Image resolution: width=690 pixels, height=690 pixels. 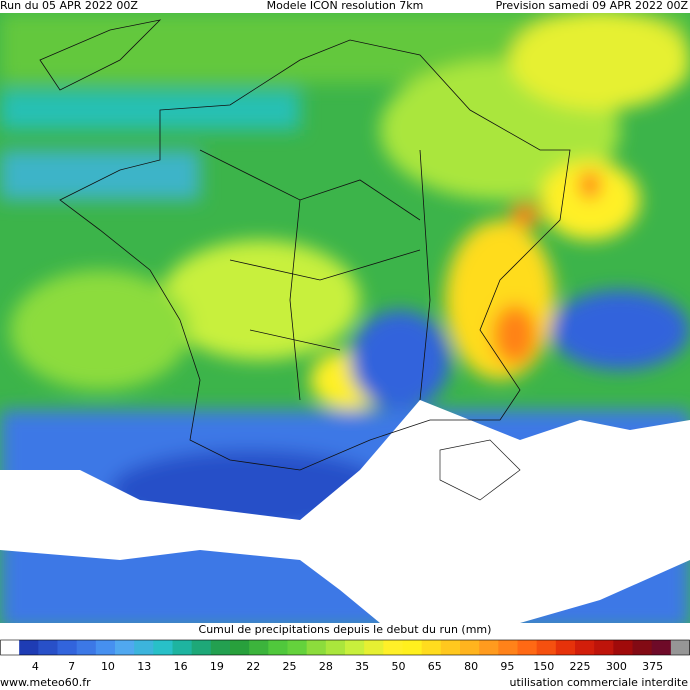 I want to click on tick-label: 22, so click(x=253, y=666).